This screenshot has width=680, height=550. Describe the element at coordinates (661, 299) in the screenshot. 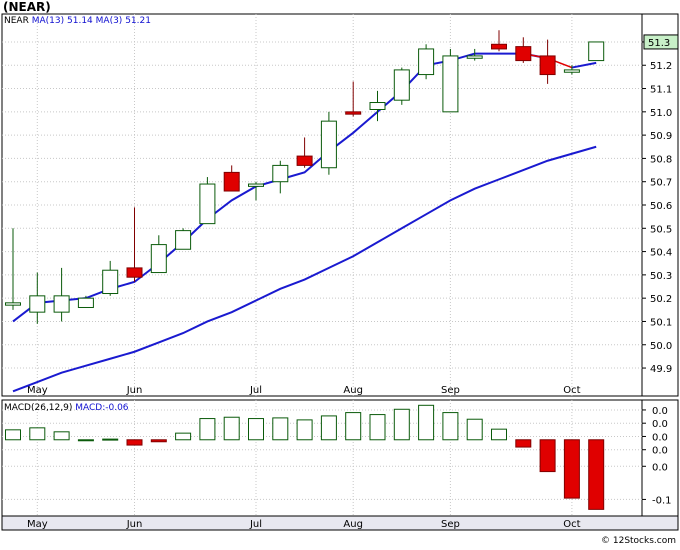

I see `price-y-tick-label: 50.2` at that location.